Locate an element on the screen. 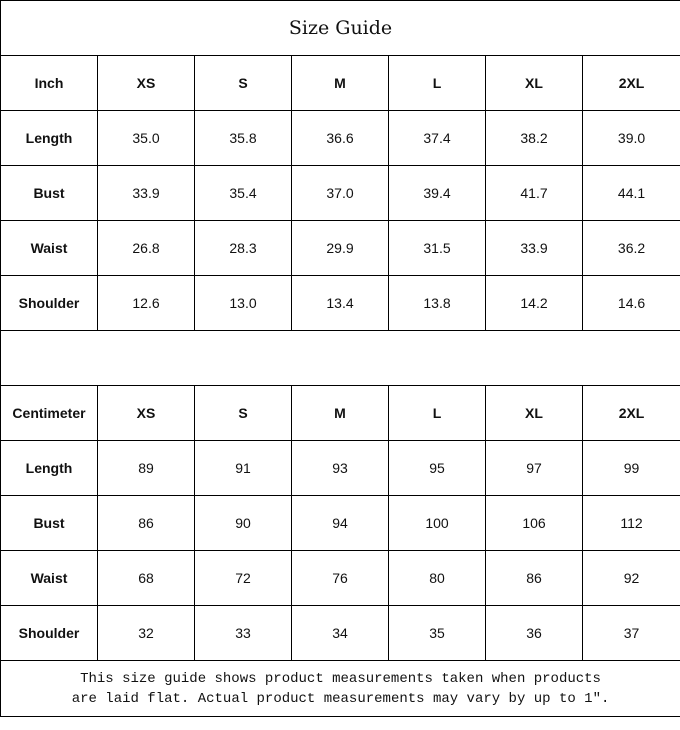 This screenshot has width=680, height=730. inch-size-header: 2XL is located at coordinates (630, 83).